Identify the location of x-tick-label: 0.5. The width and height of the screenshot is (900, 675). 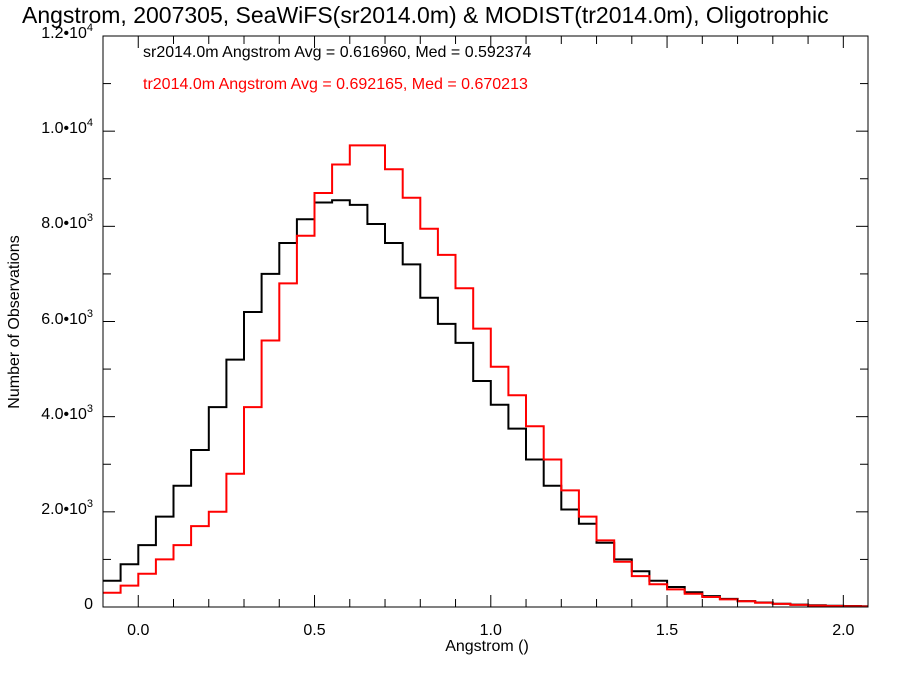
(314, 630).